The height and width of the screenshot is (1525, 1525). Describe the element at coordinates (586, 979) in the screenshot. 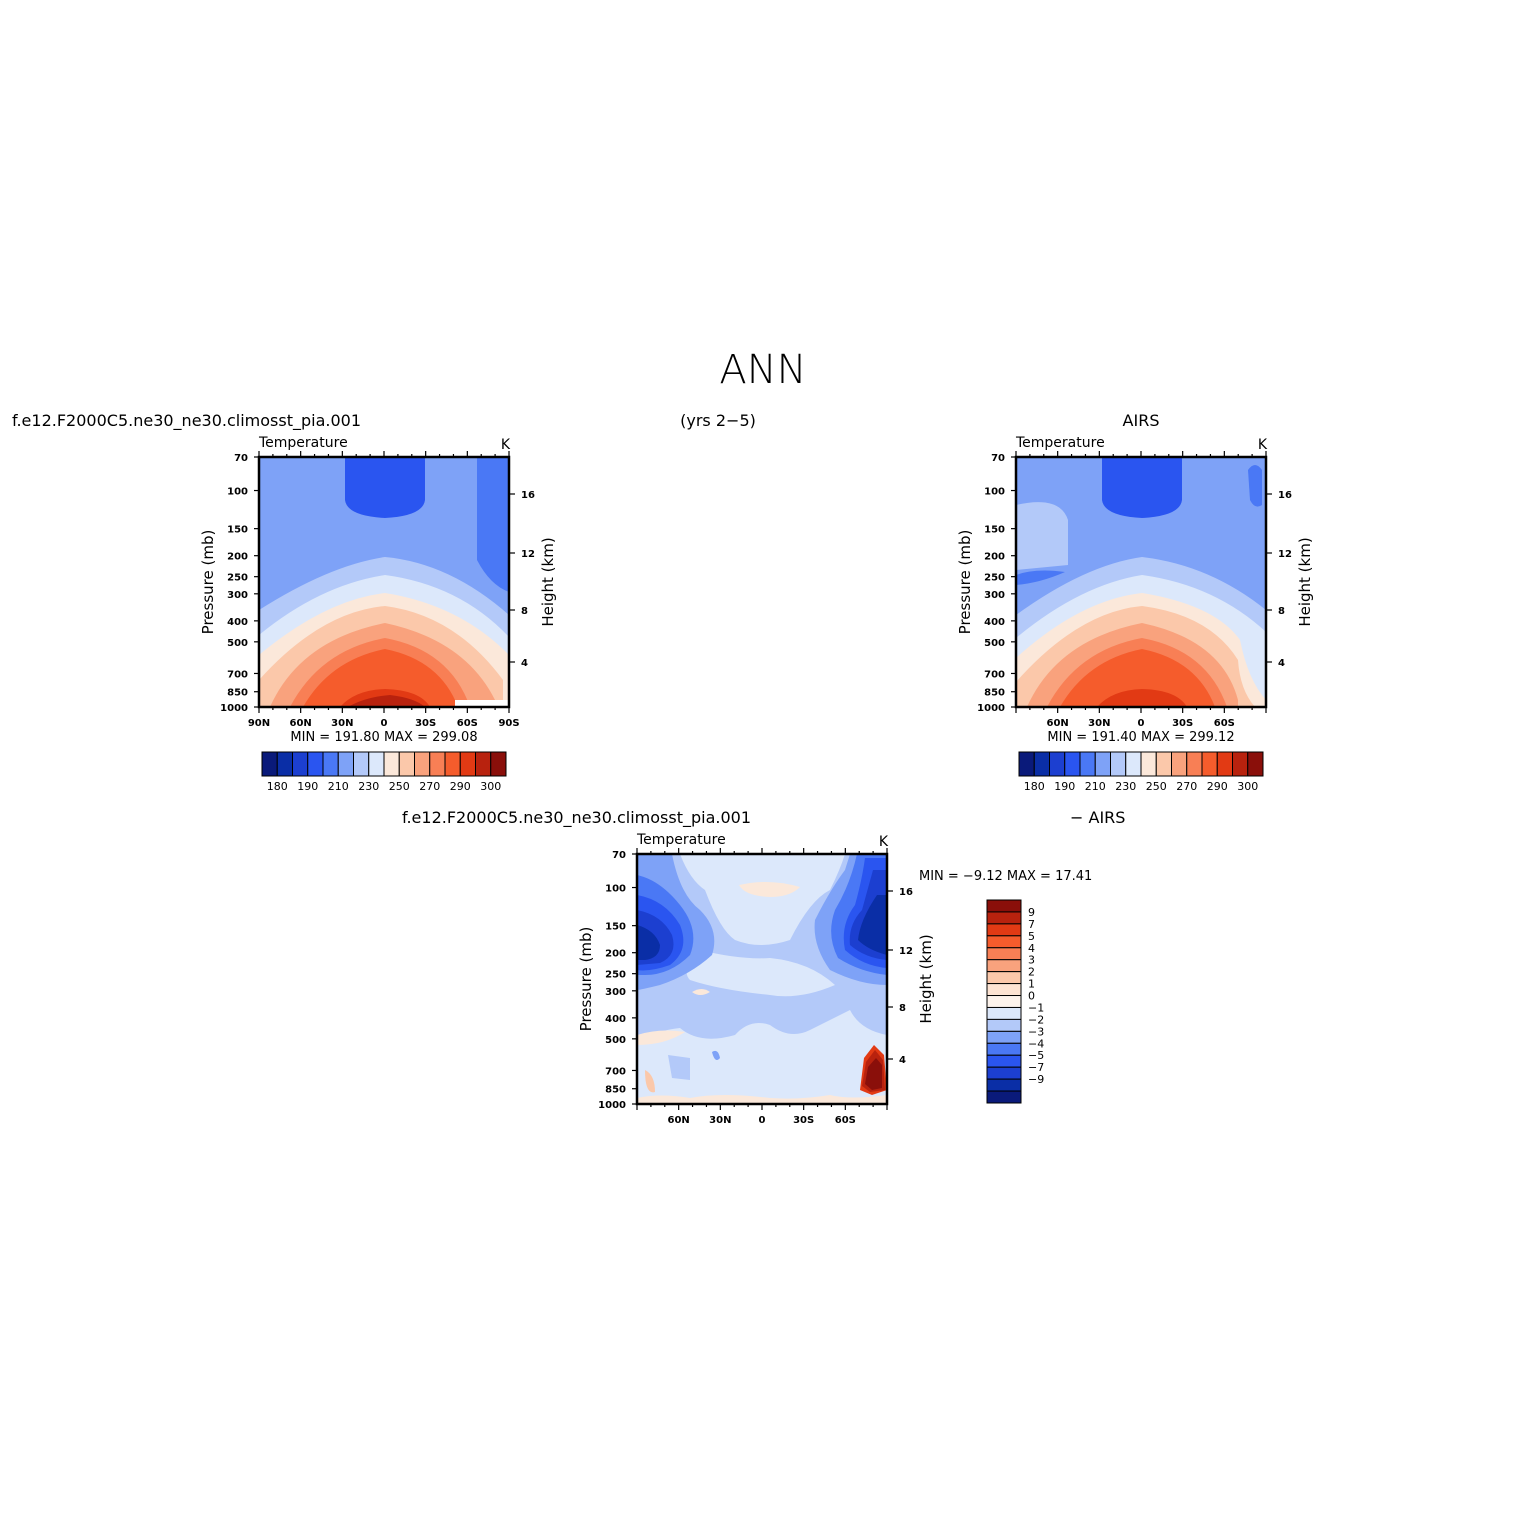

I see `panel-diff-ylabel: Pressure (mb)` at that location.